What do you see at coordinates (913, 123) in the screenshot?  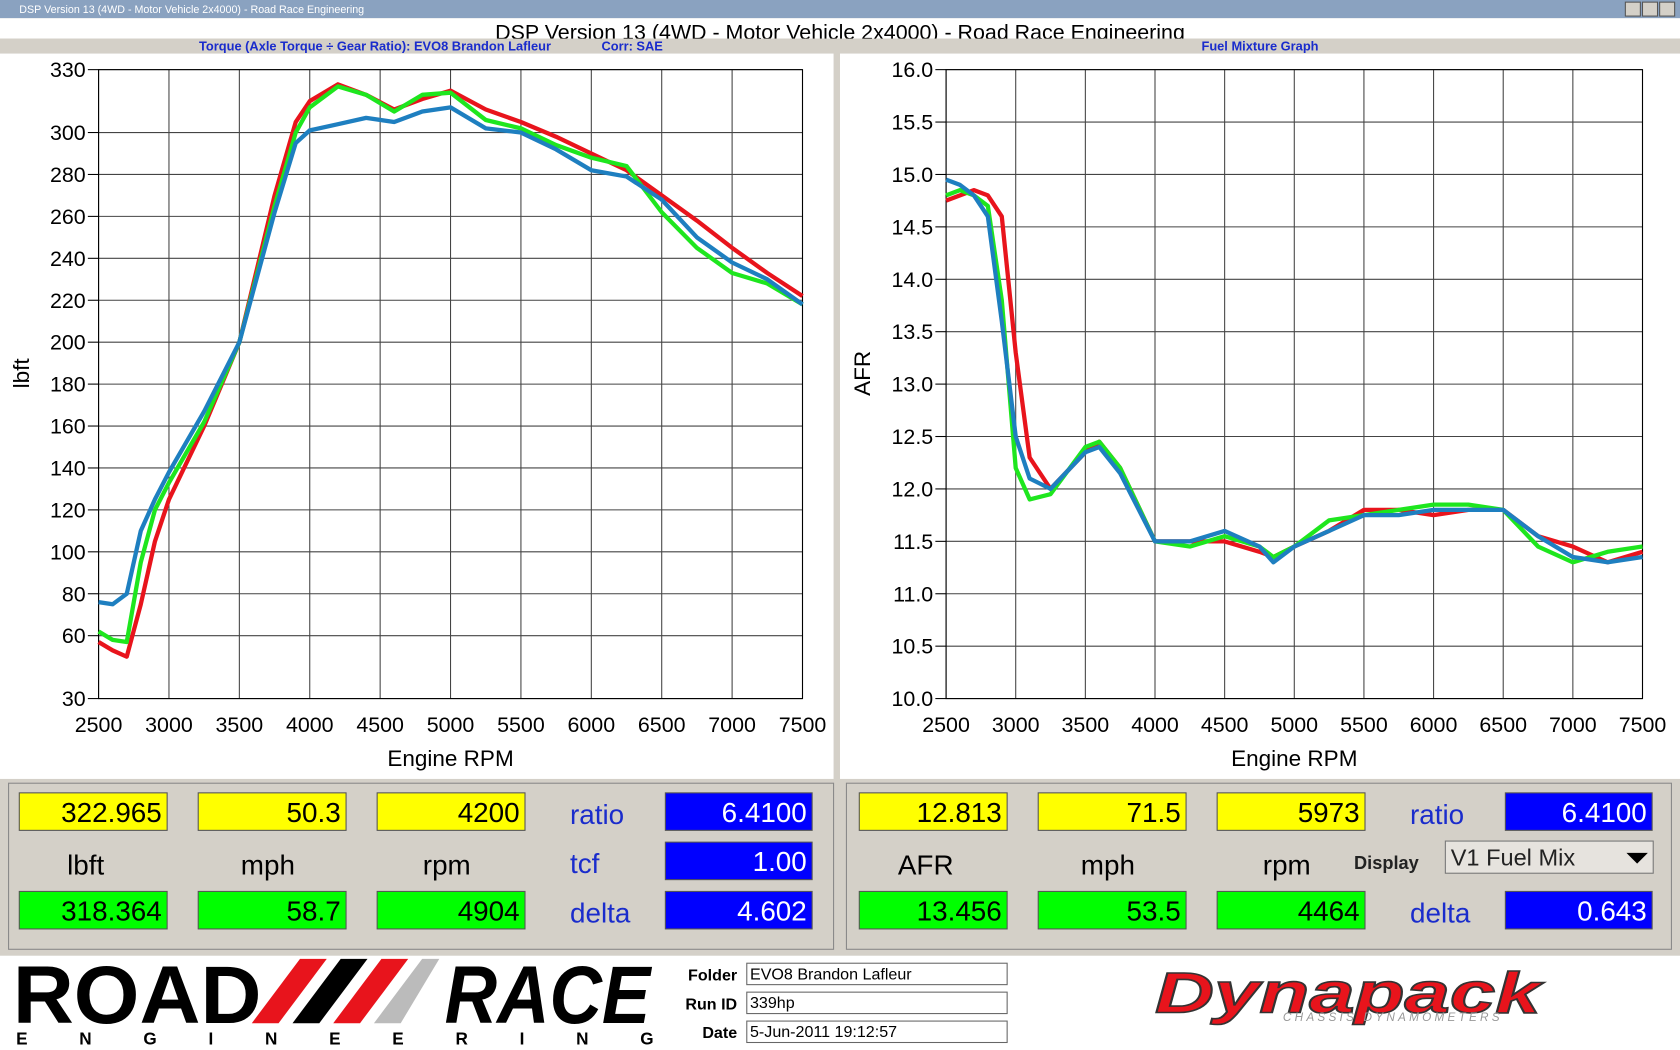 I see `y-tick-label: 15.5` at bounding box center [913, 123].